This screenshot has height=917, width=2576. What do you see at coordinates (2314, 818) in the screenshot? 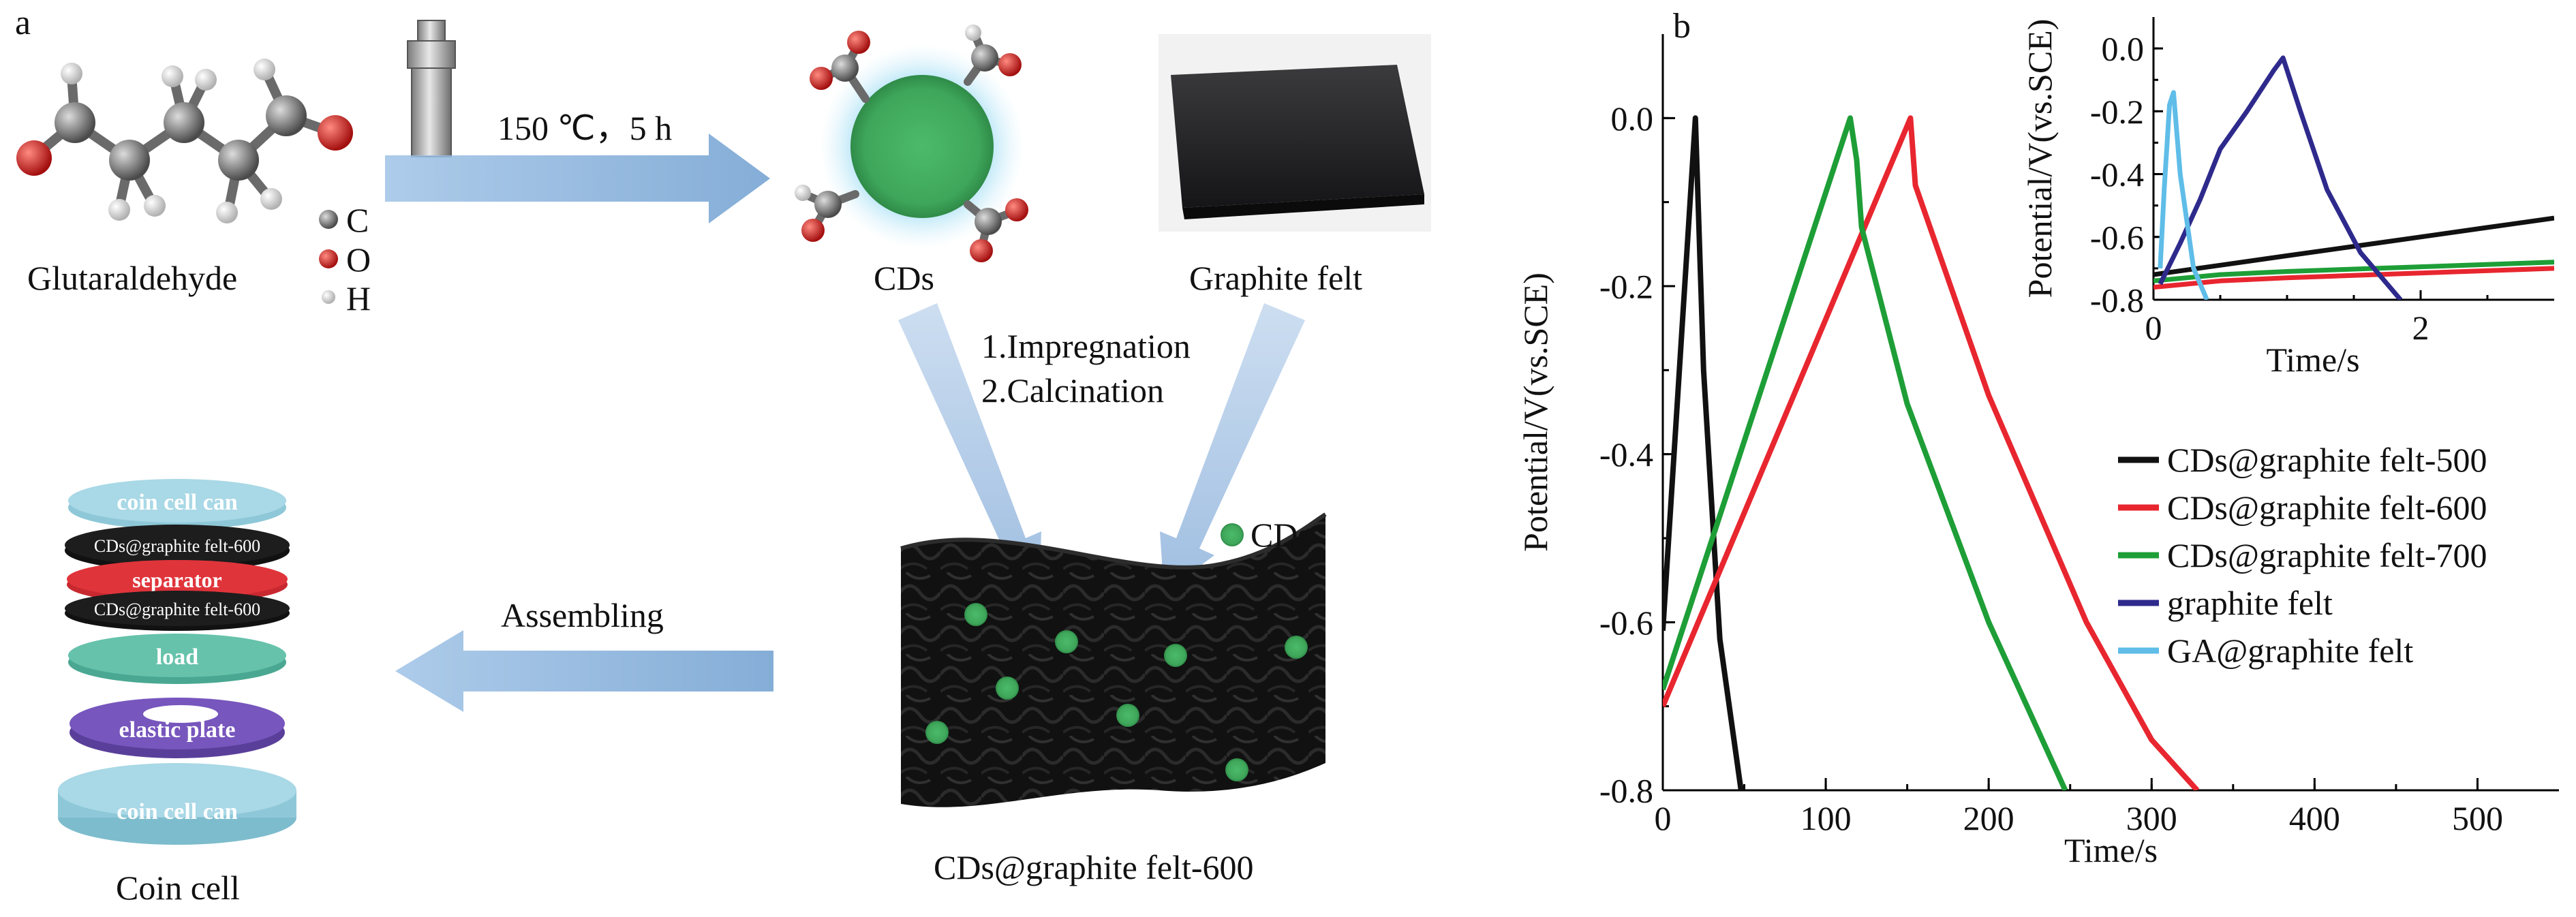
I see `x-tick-label: 400` at bounding box center [2314, 818].